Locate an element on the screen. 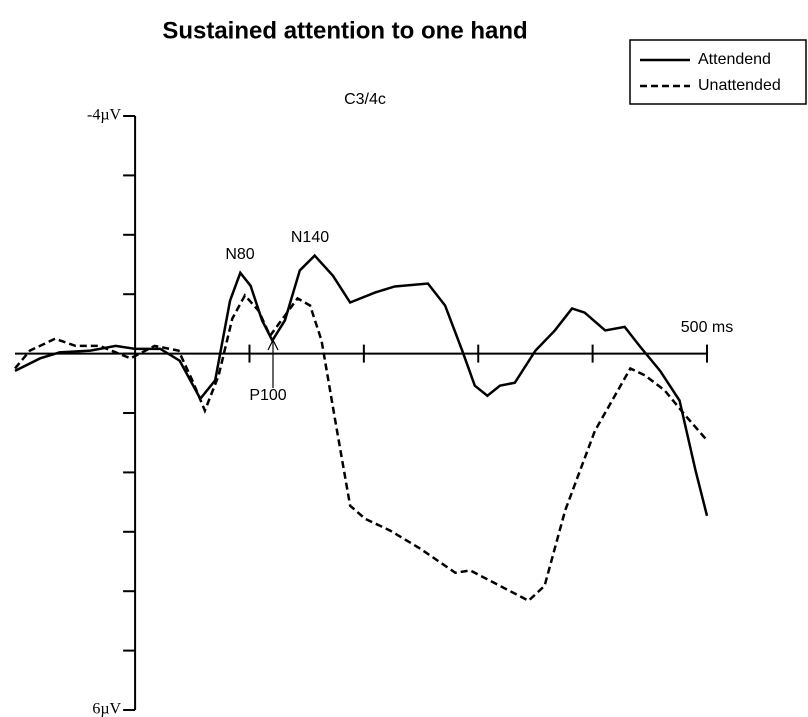  chart-title: Sustained attention to one hand is located at coordinates (344, 30).